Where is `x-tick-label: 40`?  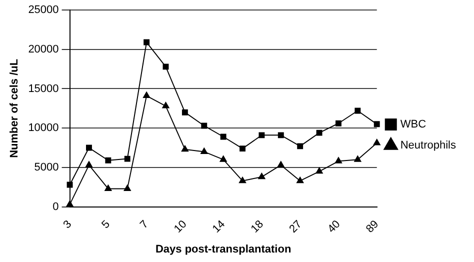
x-tick-label: 40 is located at coordinates (334, 227).